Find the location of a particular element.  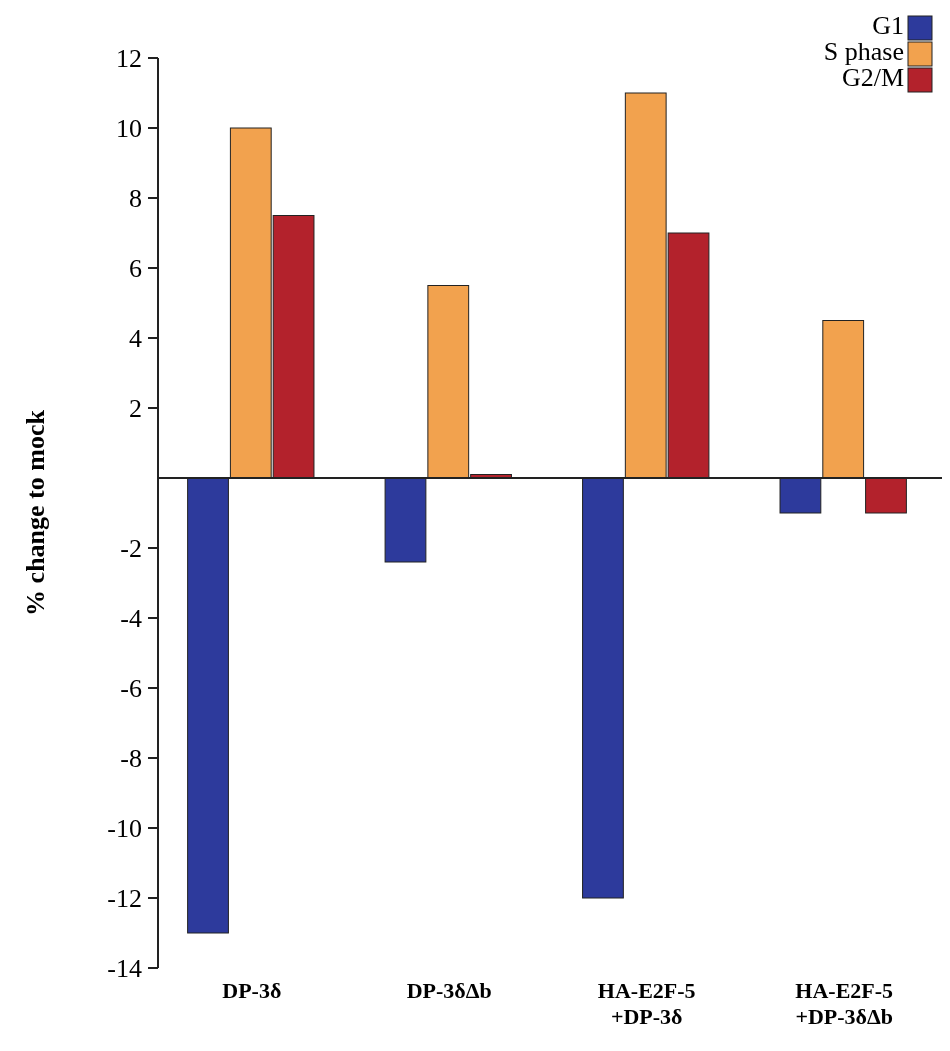

y-tick-label: -2 is located at coordinates (131, 549).